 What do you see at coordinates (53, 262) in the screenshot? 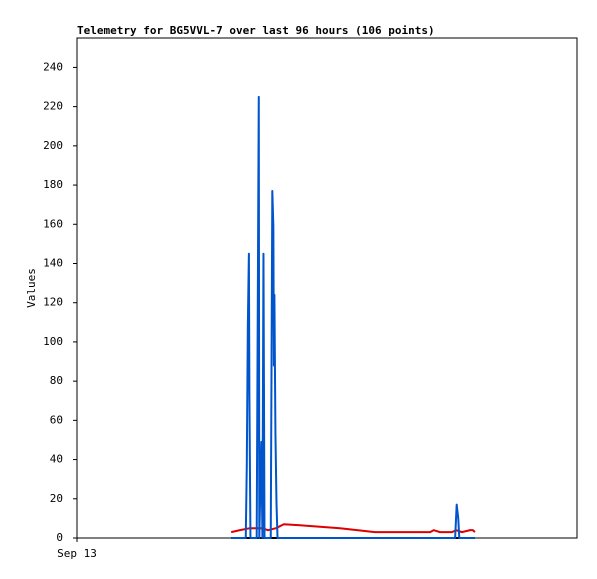
I see `y-tick-label: 140` at bounding box center [53, 262].